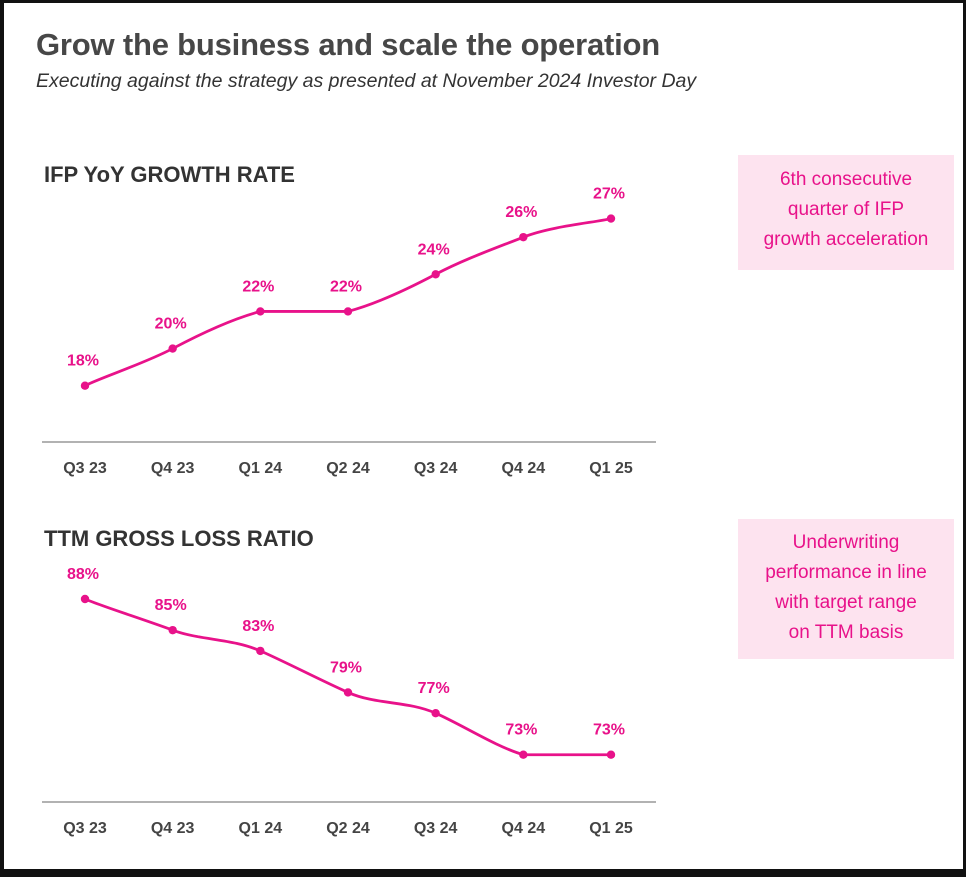  I want to click on loss-ratio-x-tick-5: Q3 24, so click(436, 828).